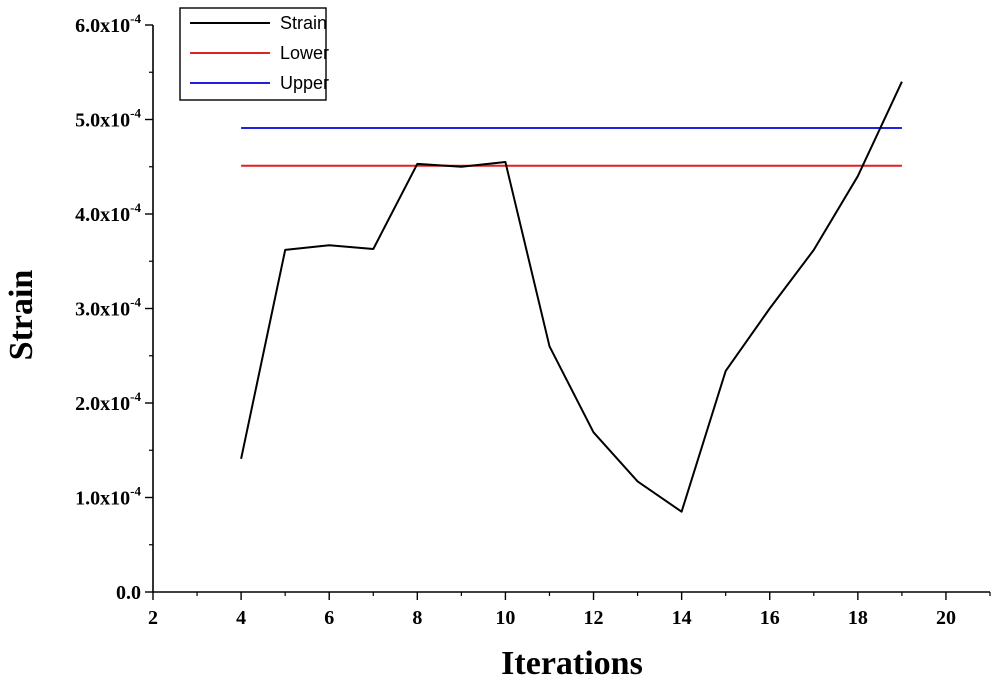 This screenshot has height=683, width=1000. What do you see at coordinates (153, 618) in the screenshot?
I see `x-tick-label: 2` at bounding box center [153, 618].